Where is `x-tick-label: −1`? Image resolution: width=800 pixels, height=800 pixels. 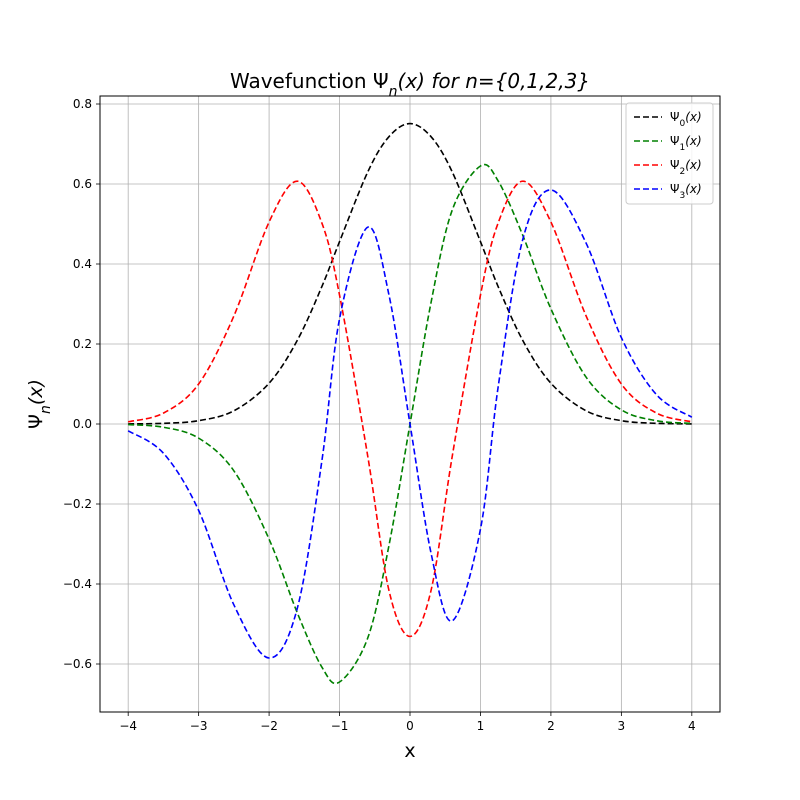 x-tick-label: −1 is located at coordinates (340, 726).